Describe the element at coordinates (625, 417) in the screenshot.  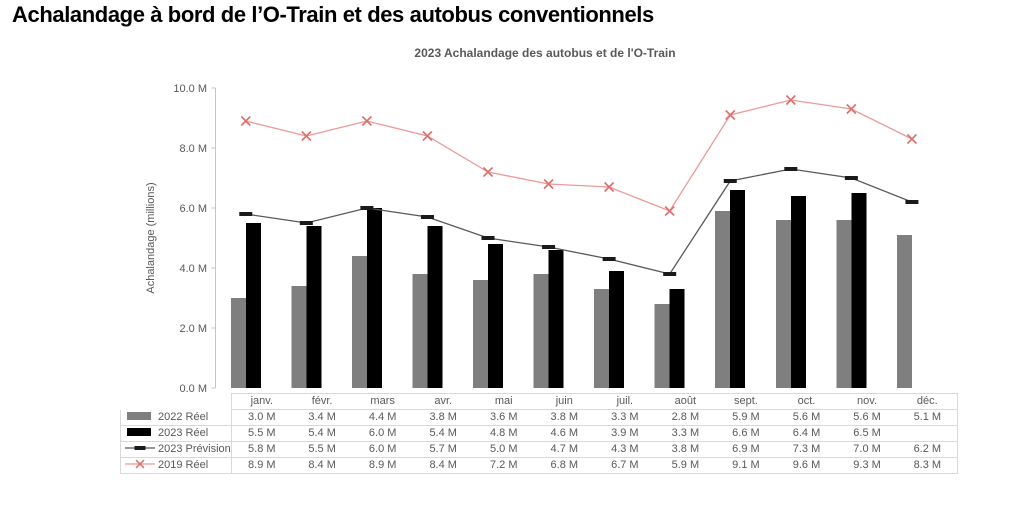
I see `table-cell: 3.3 M` at that location.